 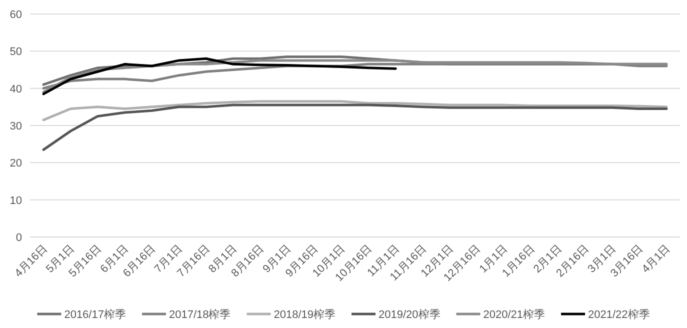 I want to click on legend-label: 2021/22榨季, so click(x=619, y=314).